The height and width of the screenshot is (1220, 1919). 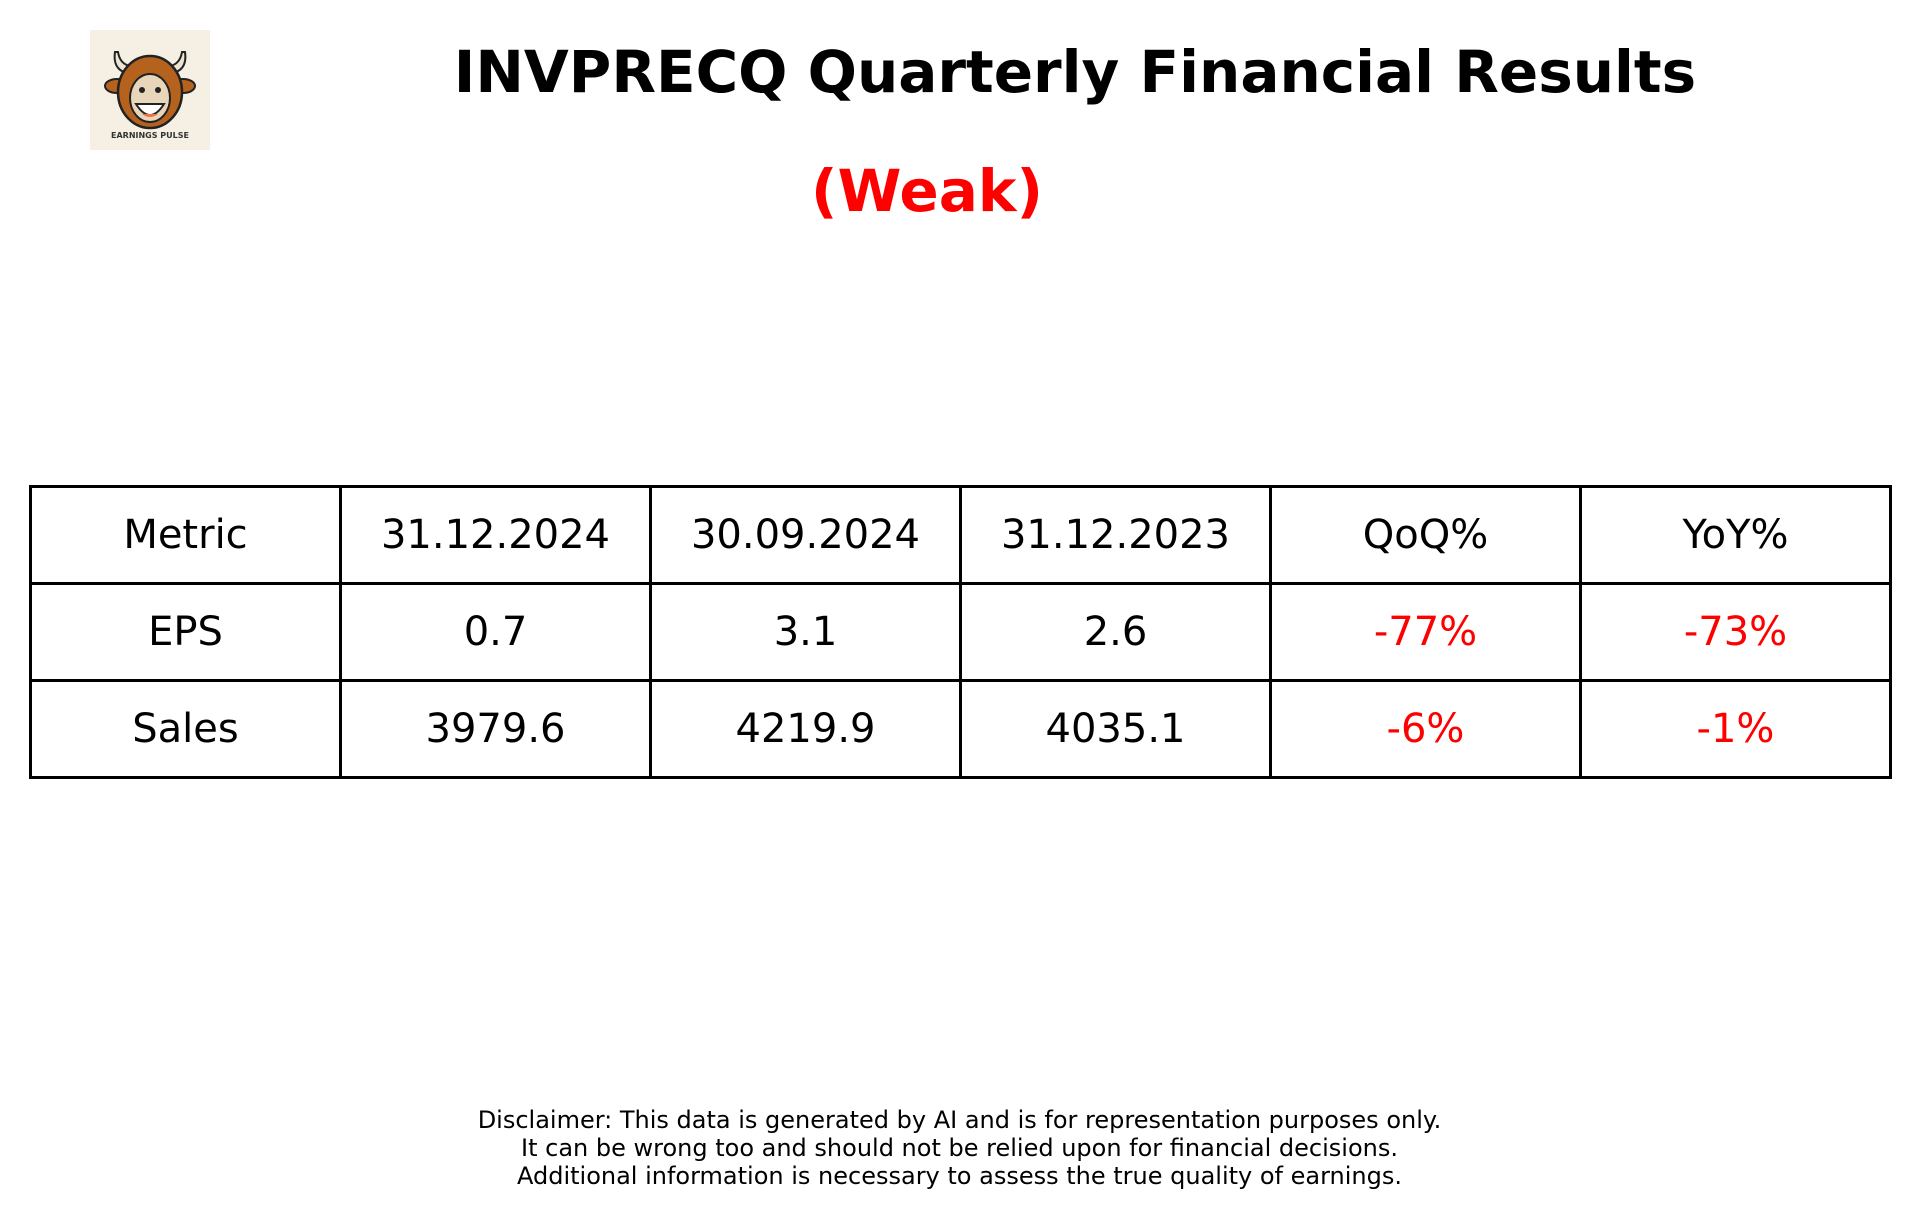 What do you see at coordinates (185, 535) in the screenshot?
I see `header-cell: Metric` at bounding box center [185, 535].